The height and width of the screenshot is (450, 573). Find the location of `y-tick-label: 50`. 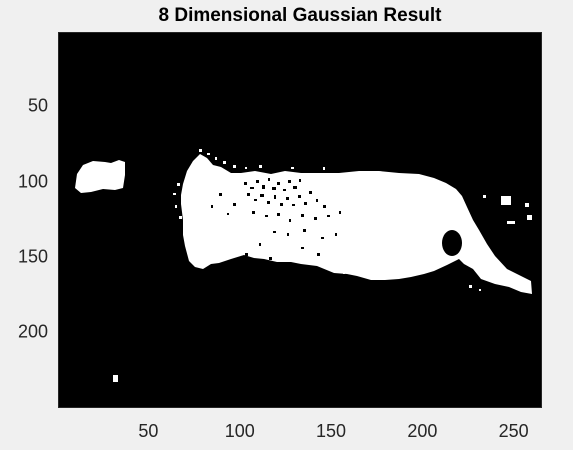

y-tick-label: 50 is located at coordinates (37, 105).